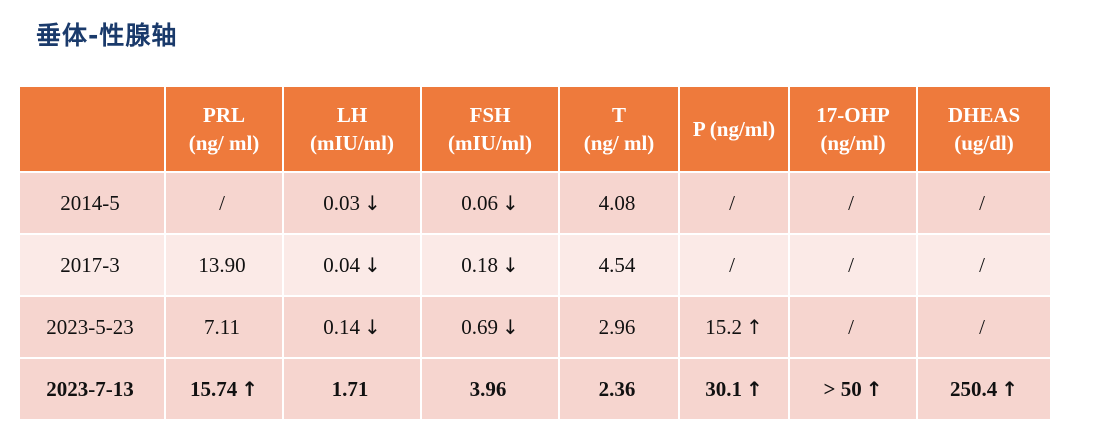 This screenshot has height=440, width=1119. What do you see at coordinates (619, 203) in the screenshot?
I see `t-cell: 4.08` at bounding box center [619, 203].